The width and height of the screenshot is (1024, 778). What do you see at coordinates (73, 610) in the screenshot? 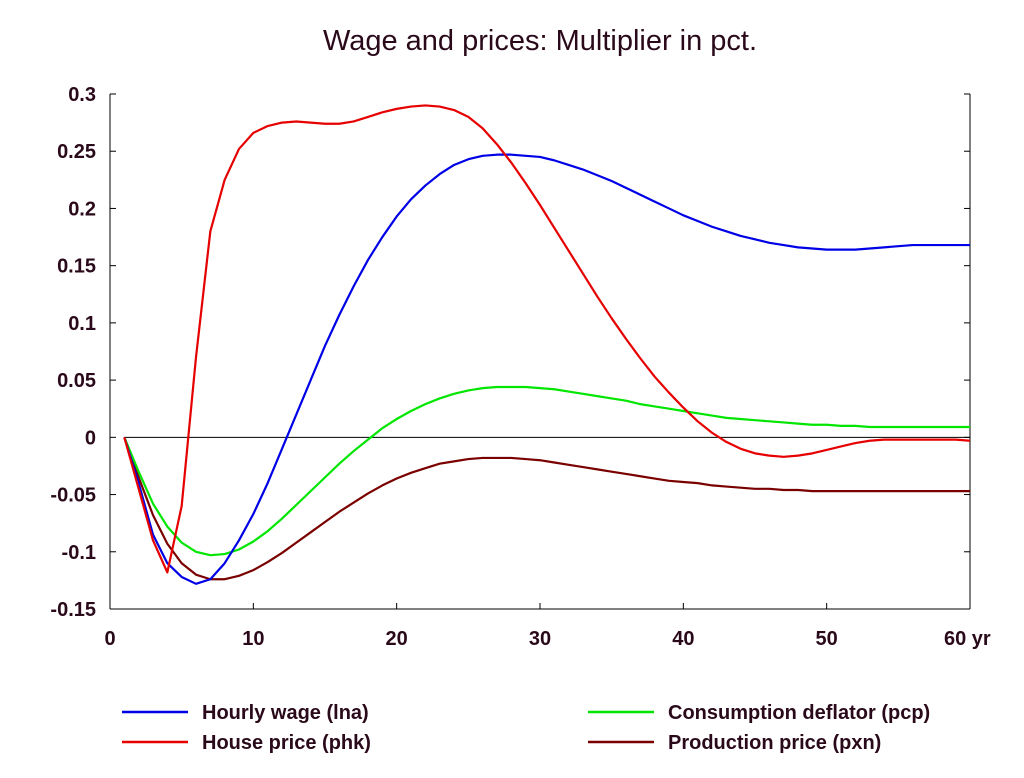
I see `y-tick-label: -0.15` at bounding box center [73, 610].